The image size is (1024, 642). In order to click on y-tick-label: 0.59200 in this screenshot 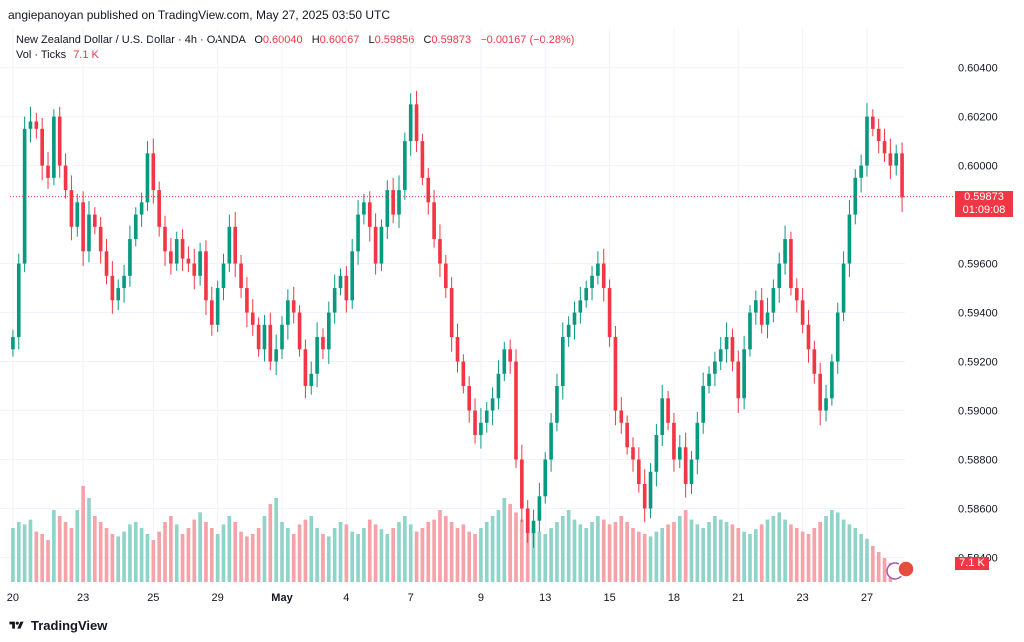, I will do `click(978, 363)`.